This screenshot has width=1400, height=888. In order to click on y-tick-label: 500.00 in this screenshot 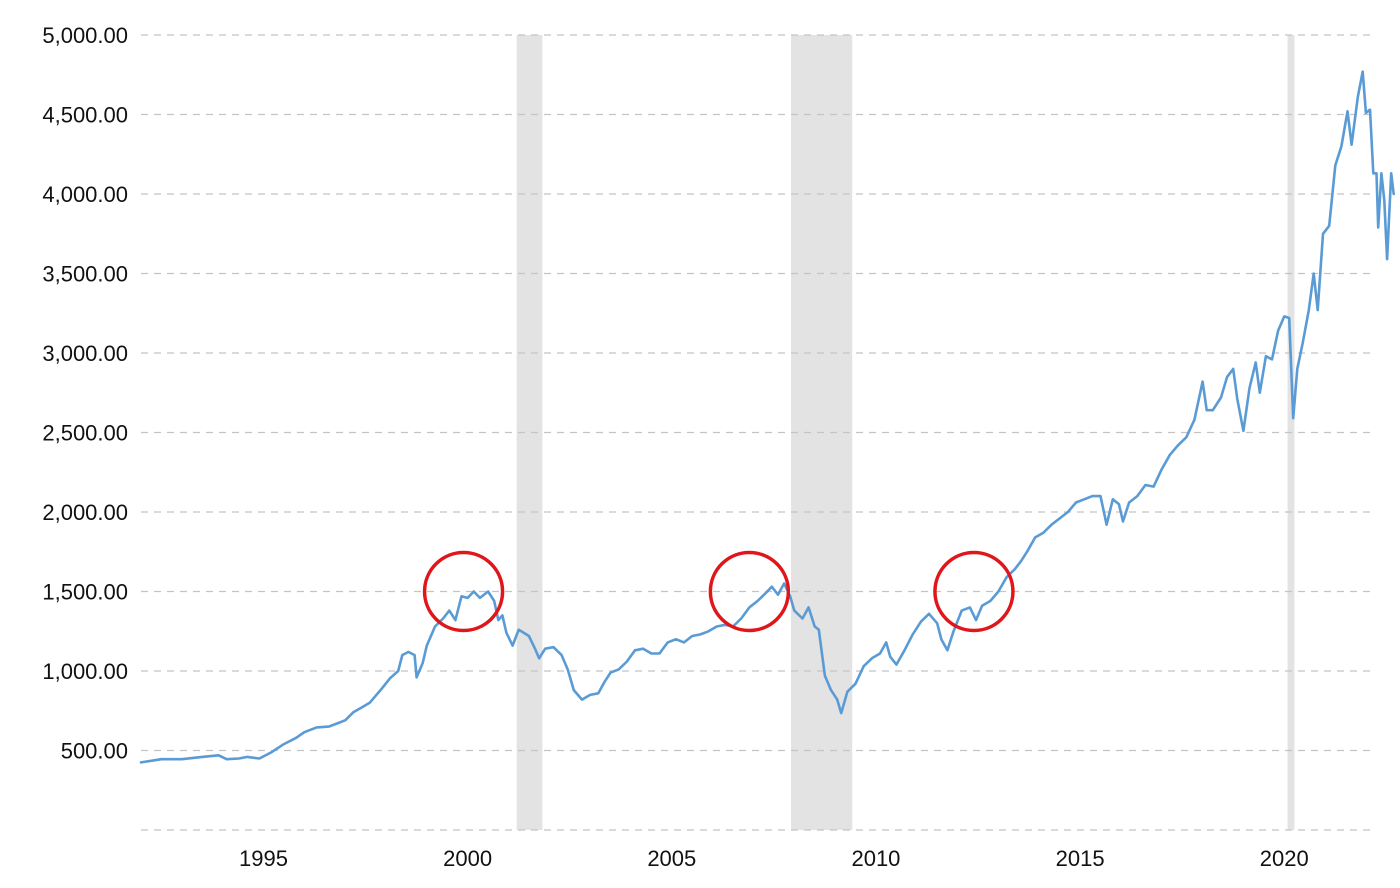, I will do `click(94, 751)`.